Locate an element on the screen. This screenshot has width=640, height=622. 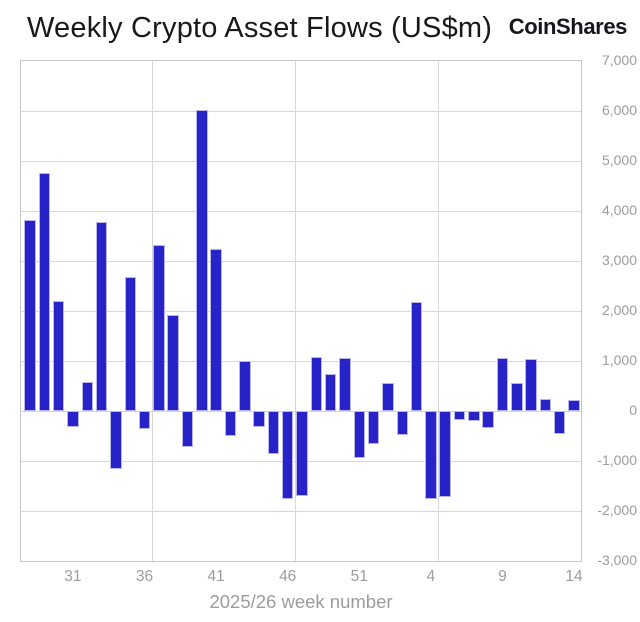
x-axis-label: 14 is located at coordinates (574, 576).